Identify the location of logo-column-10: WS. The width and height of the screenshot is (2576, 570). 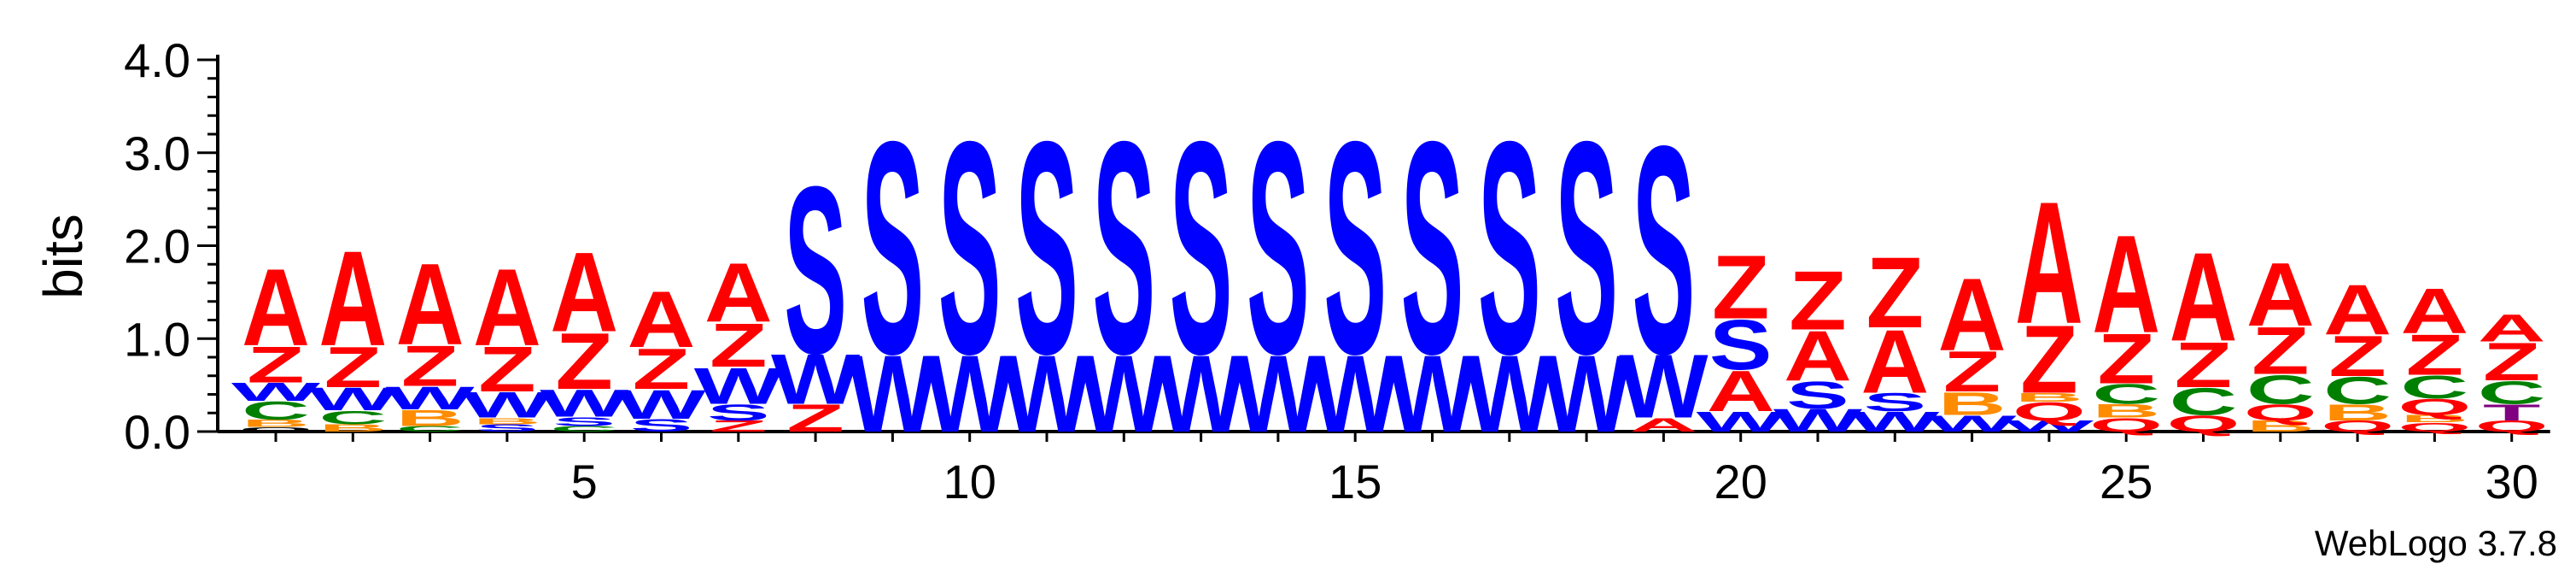
(970, 266).